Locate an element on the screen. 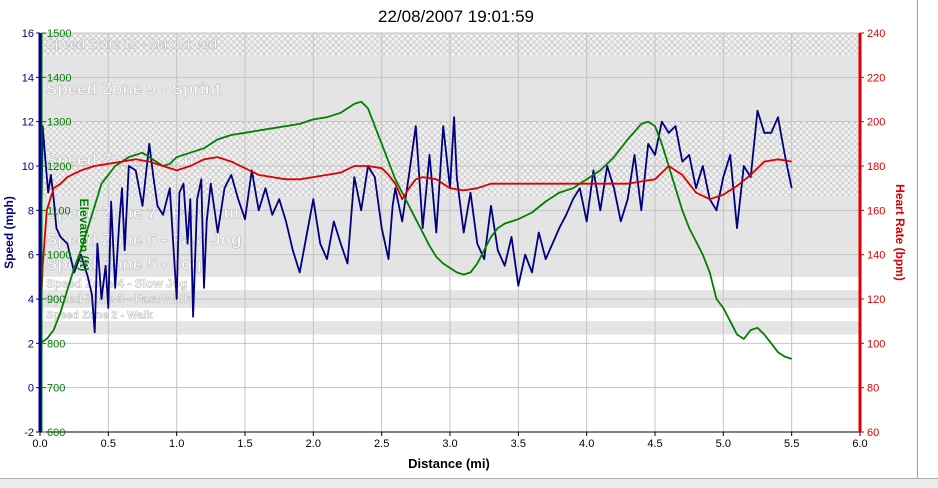  x-tick-label: 5.5 is located at coordinates (791, 444).